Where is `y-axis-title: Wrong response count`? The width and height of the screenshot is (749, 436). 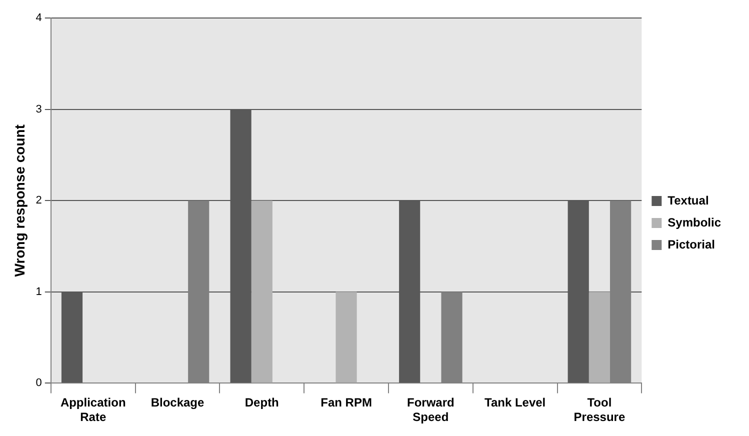 y-axis-title: Wrong response count is located at coordinates (19, 200).